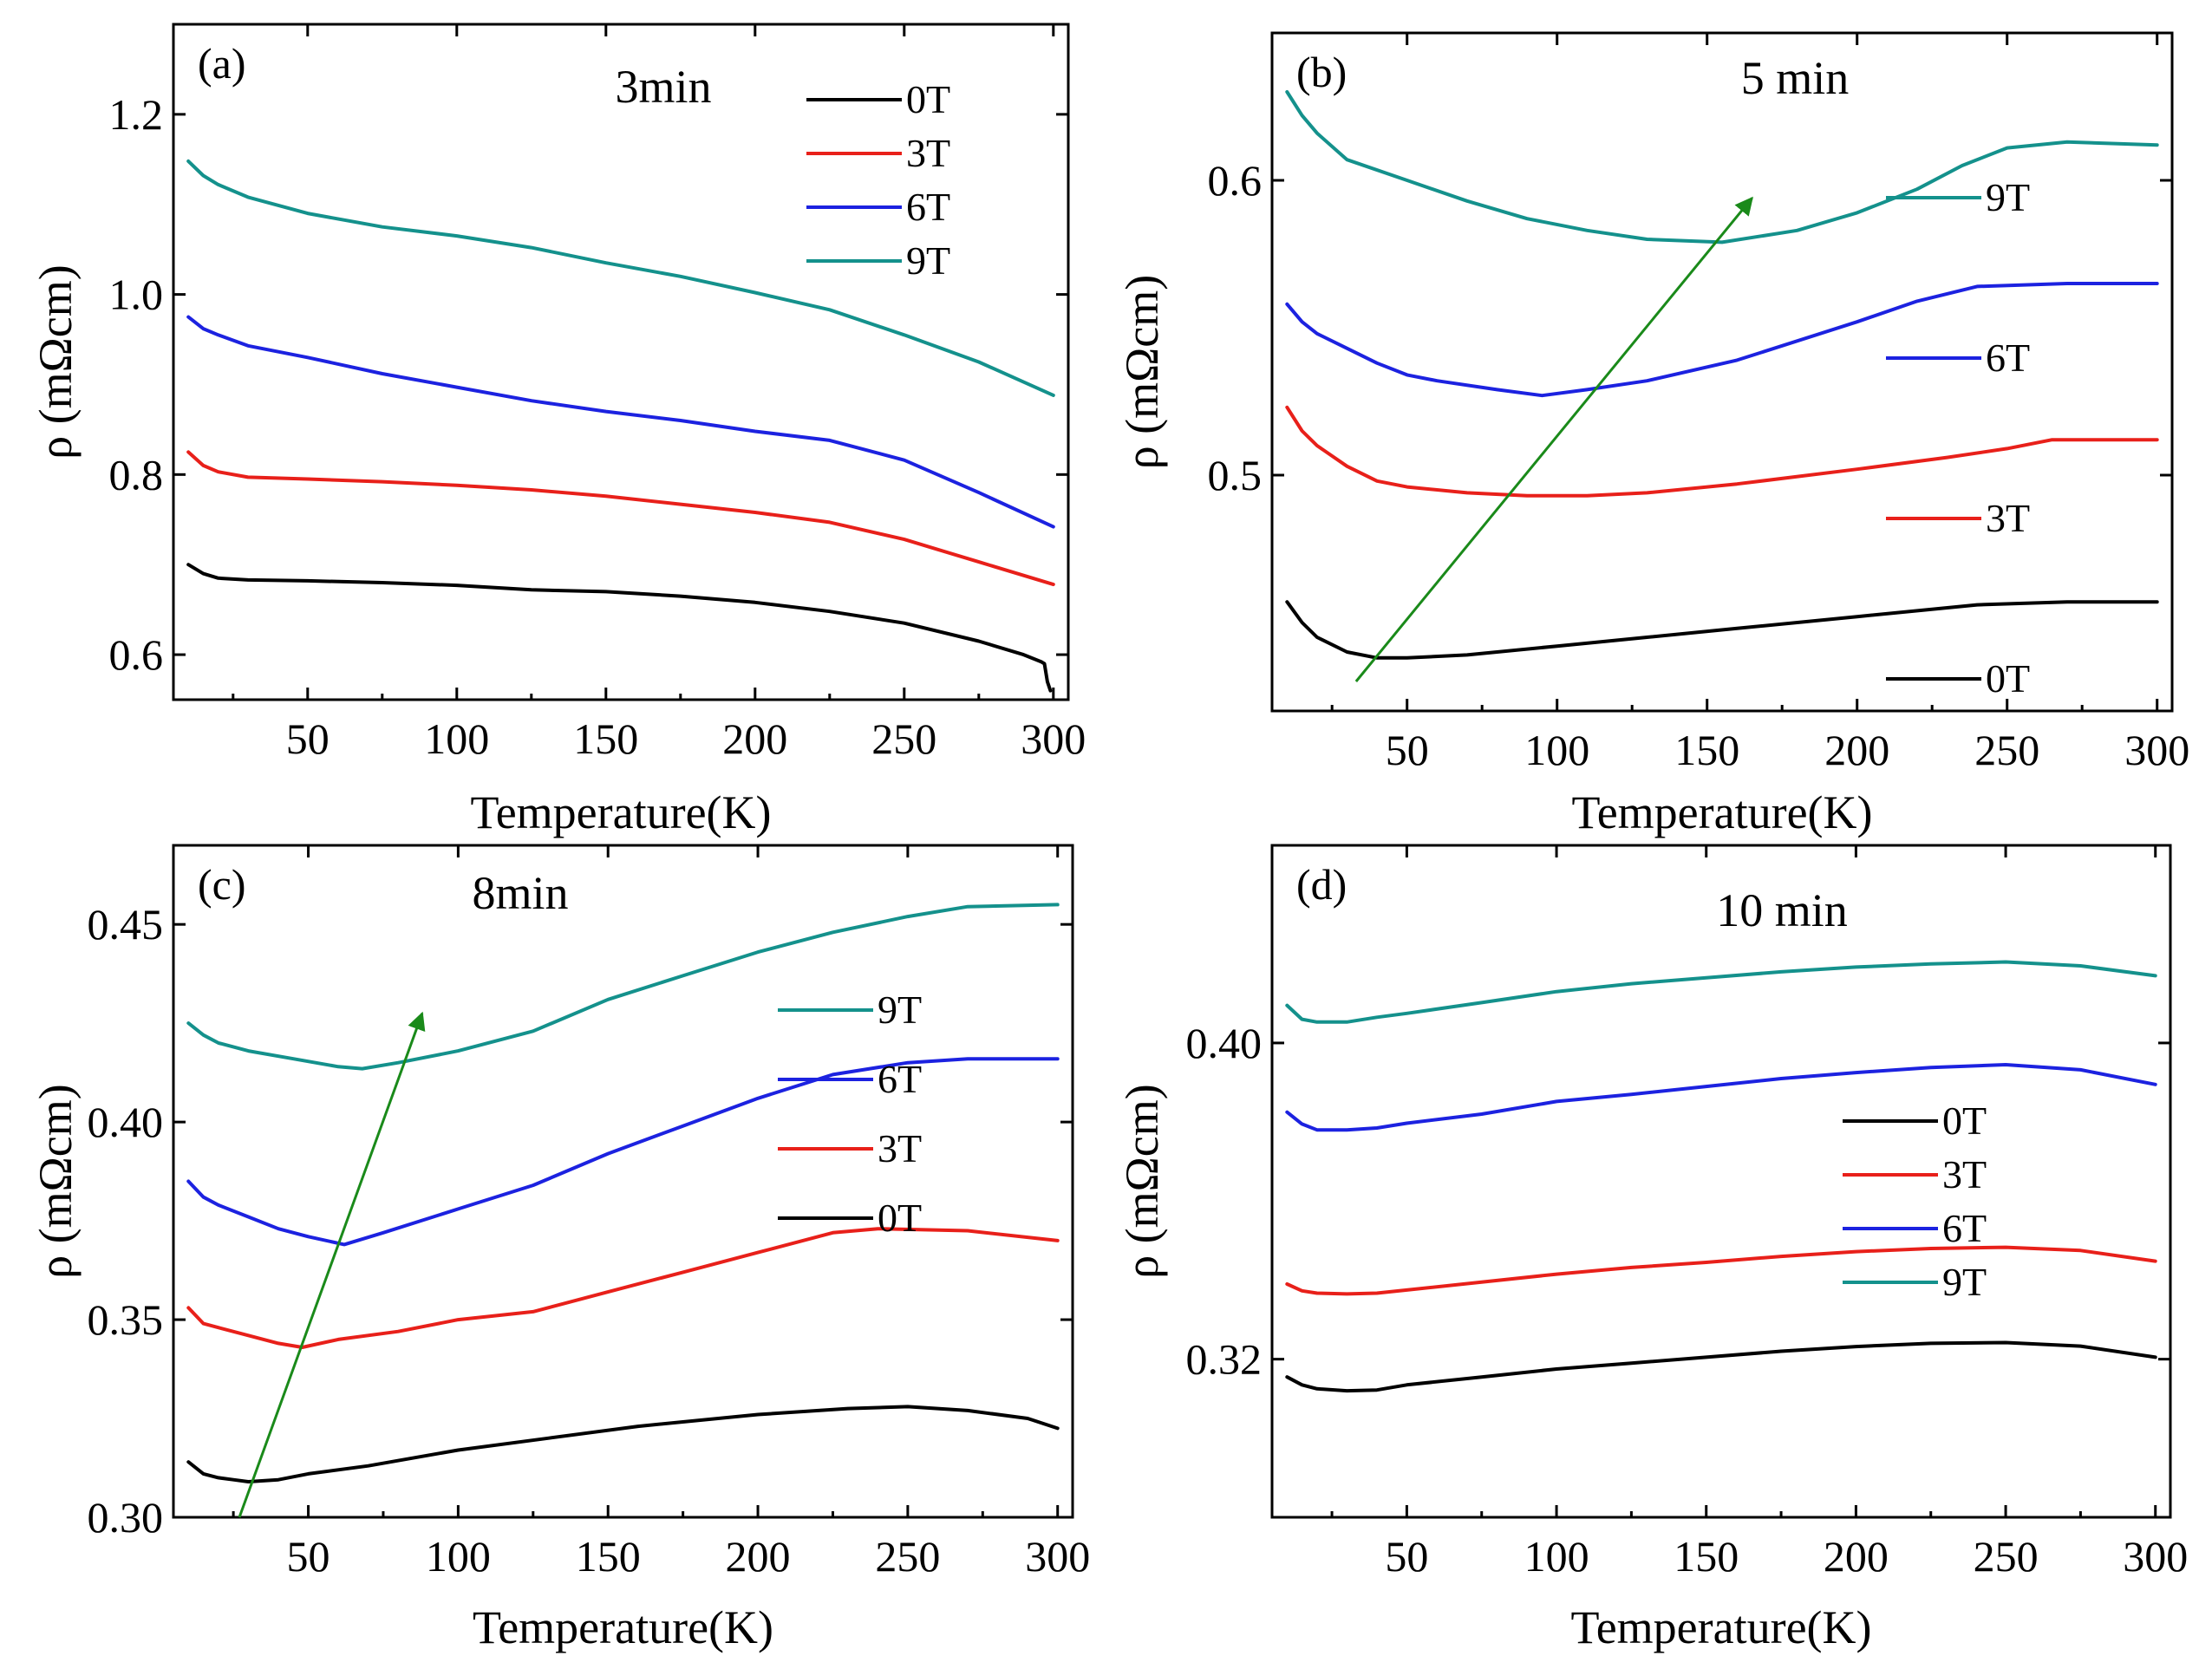 The image size is (2212, 1669). I want to click on y-tick-label: 0.5, so click(1235, 475).